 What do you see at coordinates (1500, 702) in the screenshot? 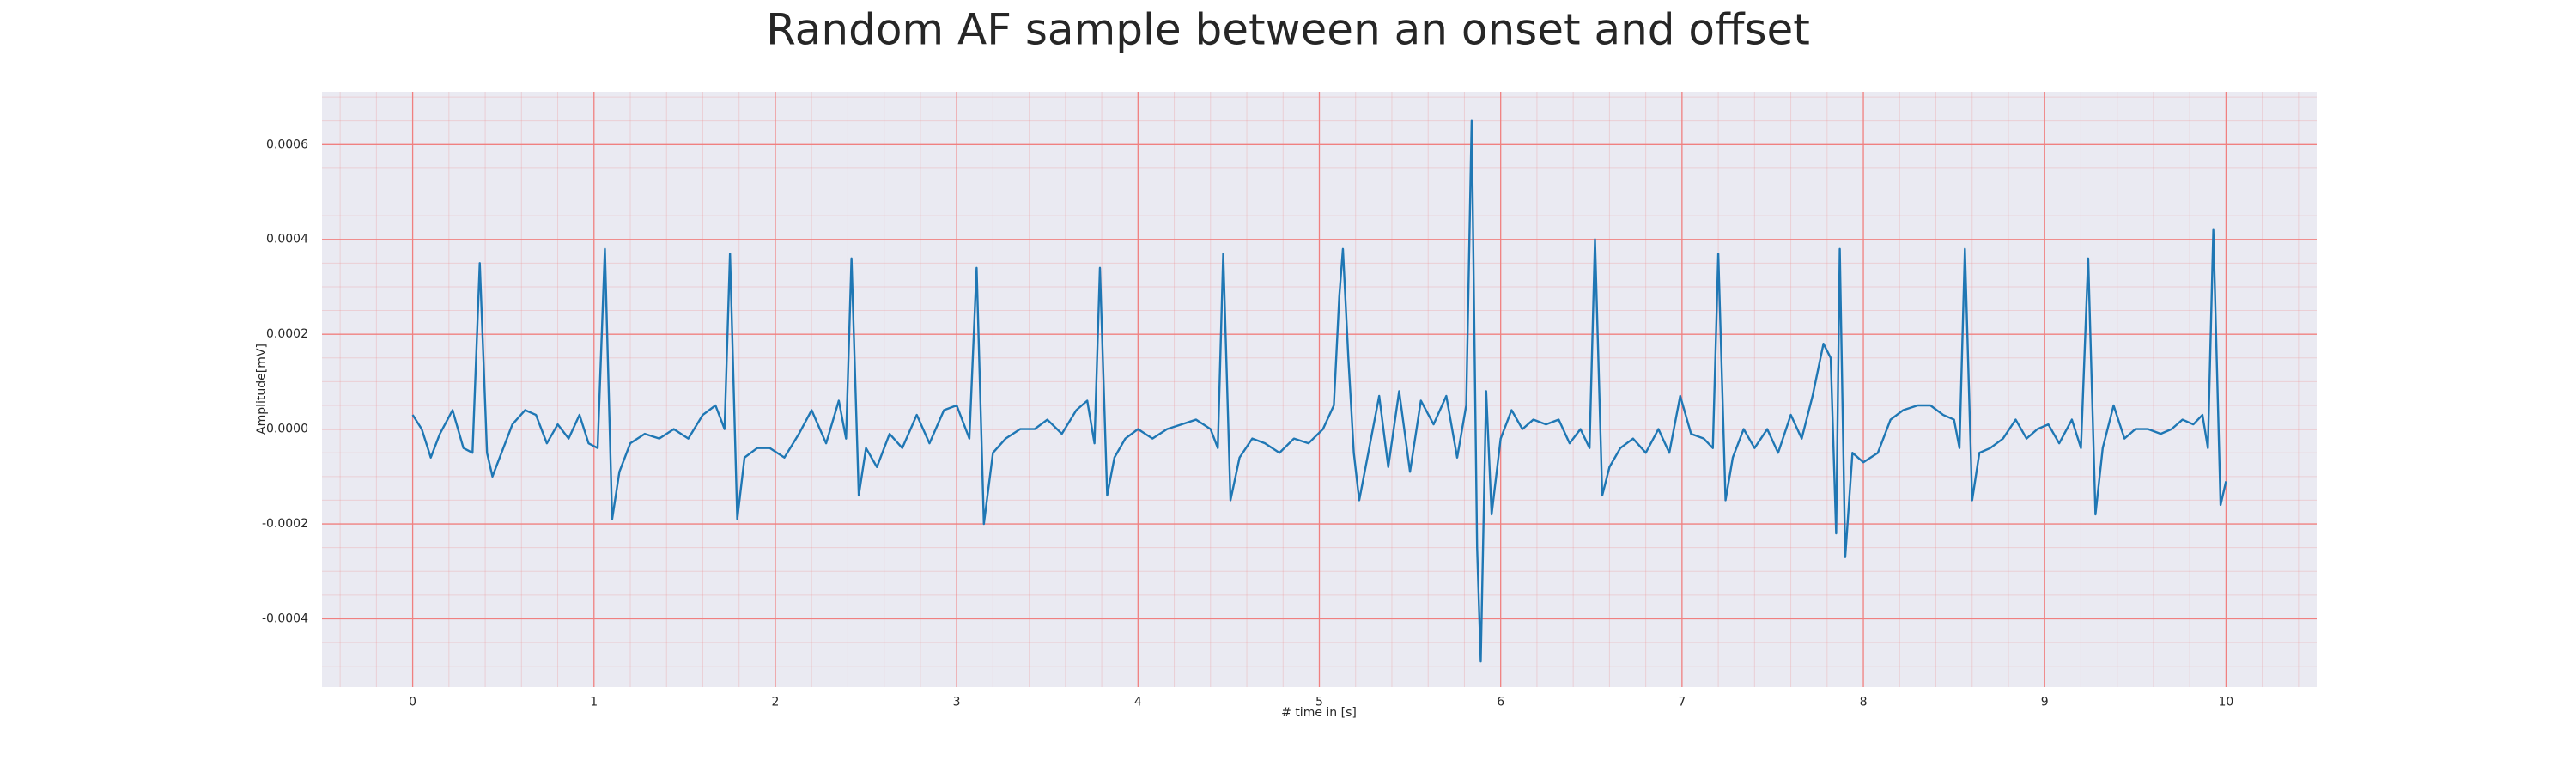
I see `x-tick-label: 6` at bounding box center [1500, 702].